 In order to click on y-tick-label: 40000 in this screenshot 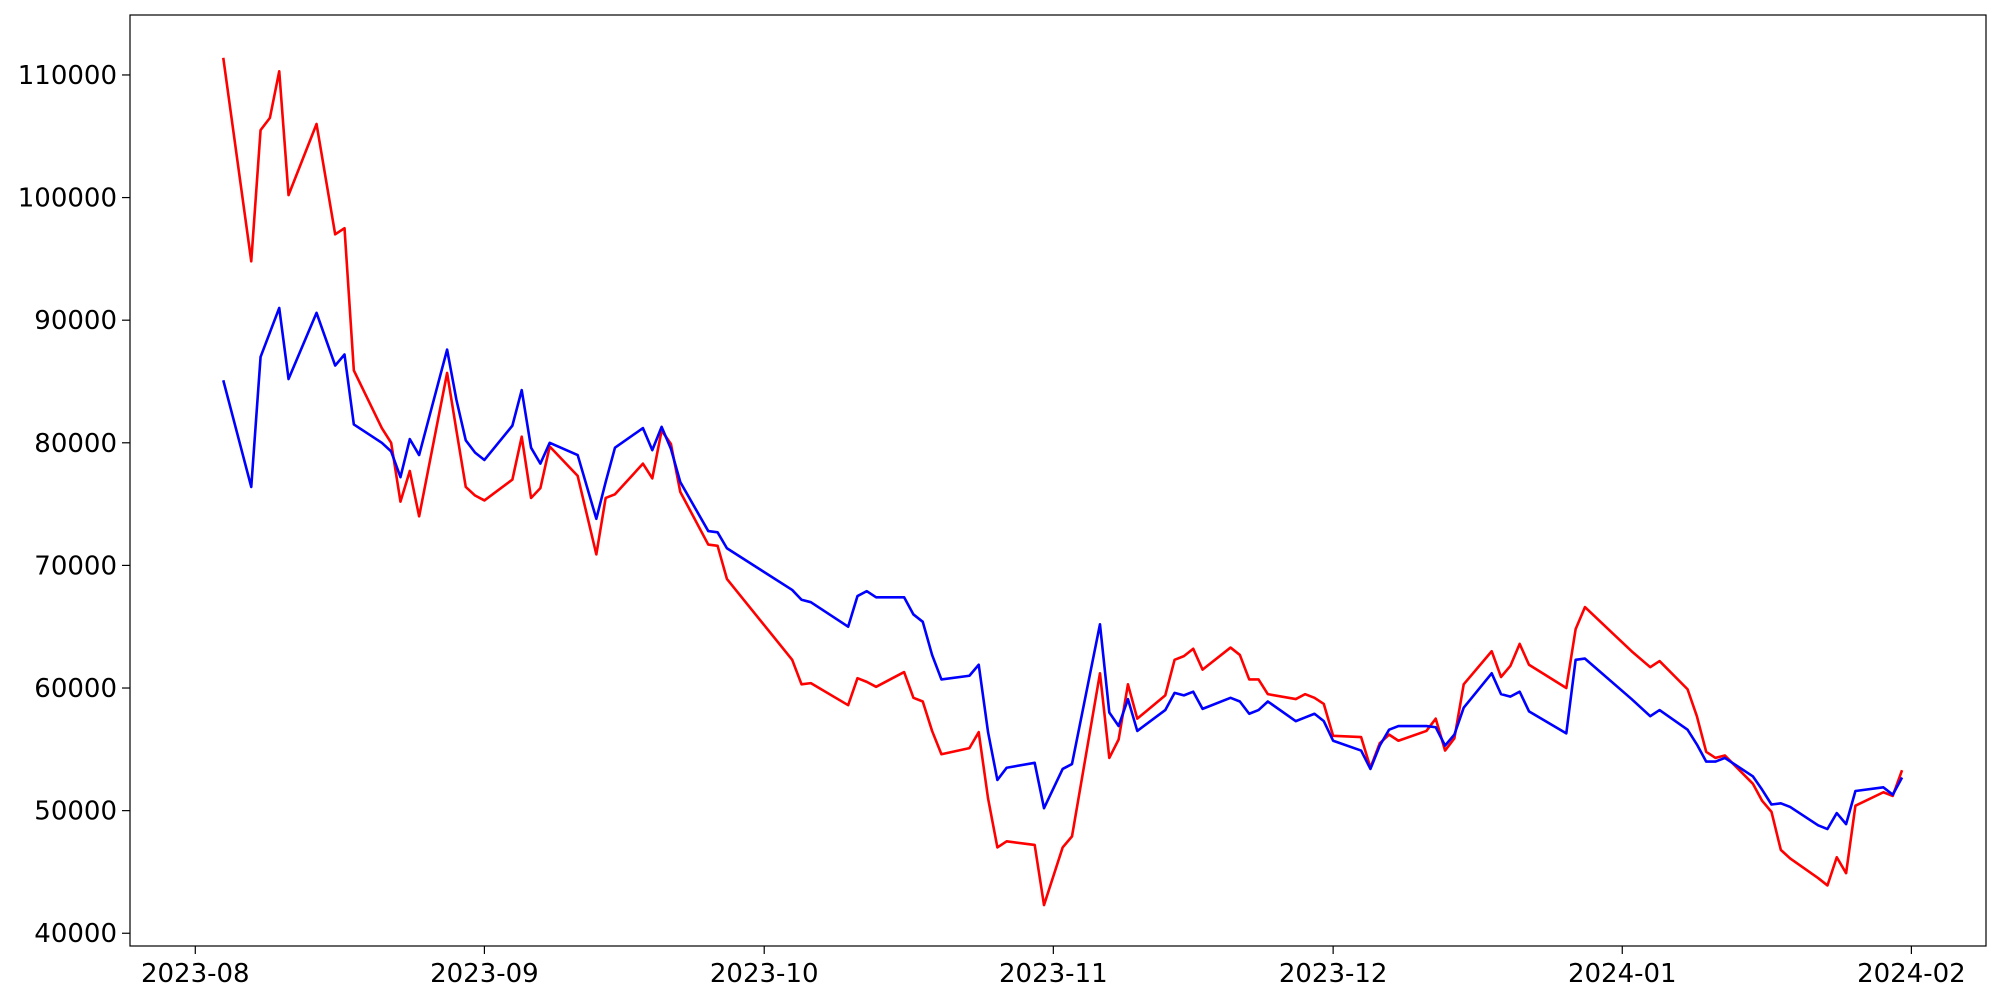, I will do `click(75, 934)`.